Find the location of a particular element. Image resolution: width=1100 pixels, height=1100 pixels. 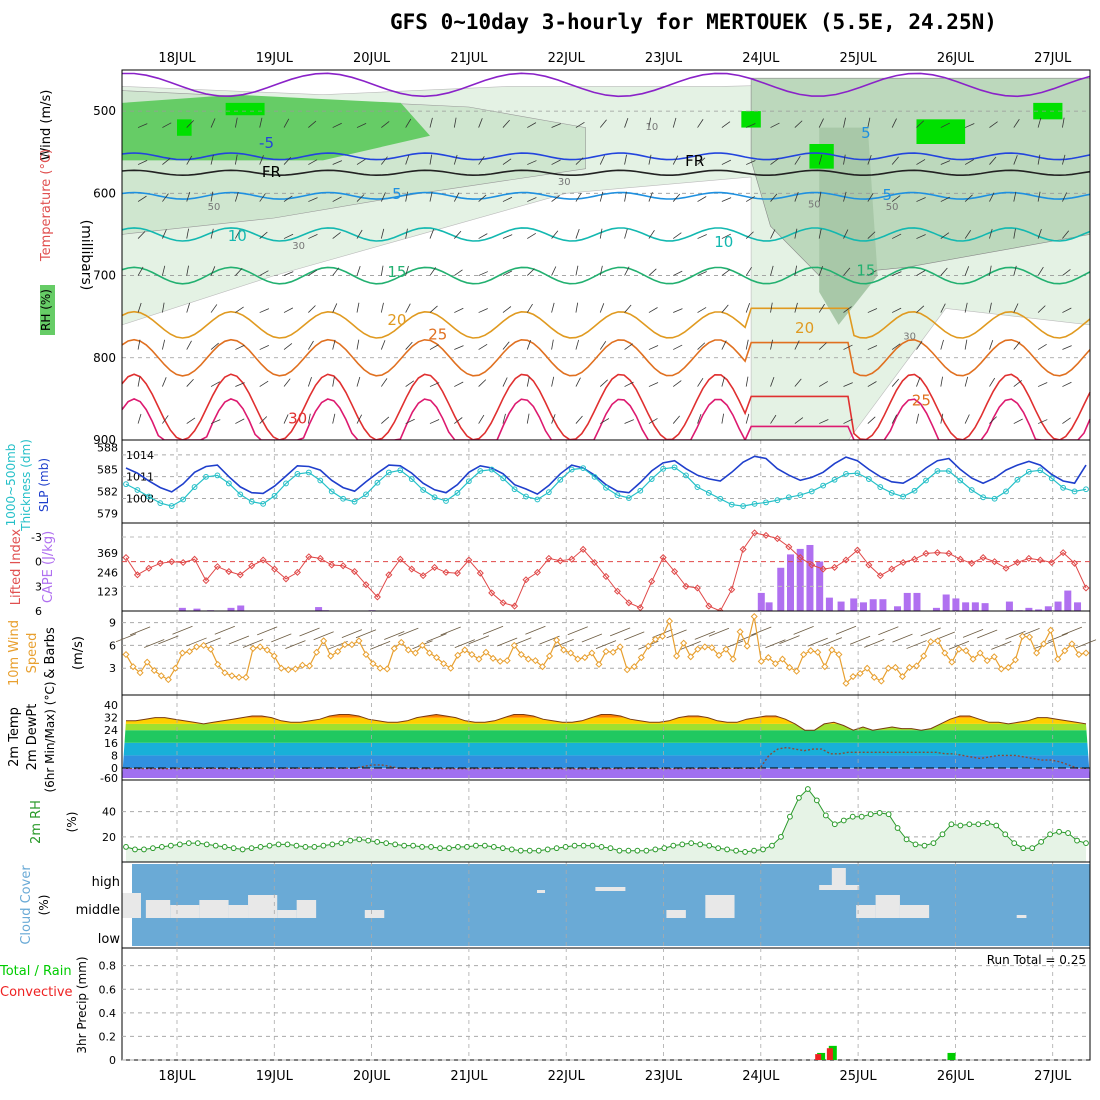

bottom-date-label: 21JUL is located at coordinates (469, 1076).